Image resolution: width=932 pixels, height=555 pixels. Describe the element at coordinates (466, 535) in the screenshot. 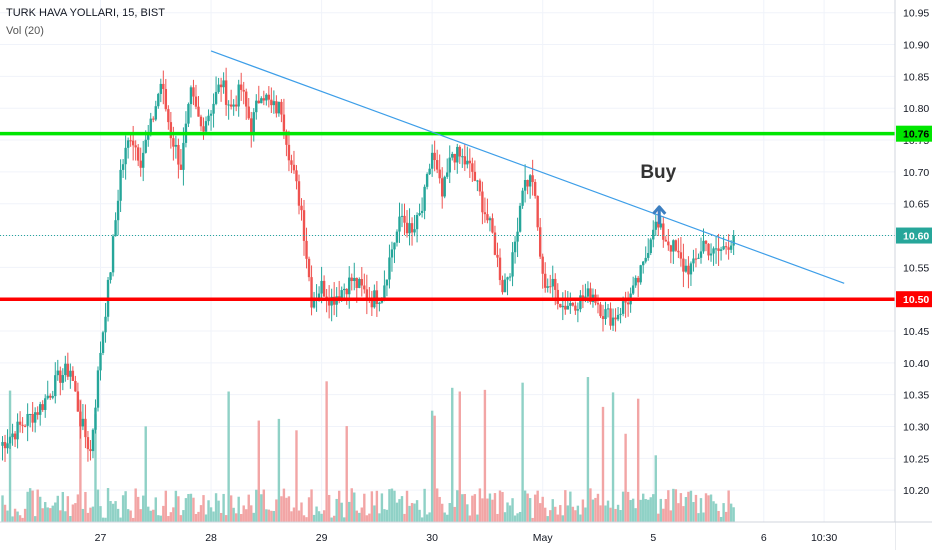

I see `time-axis: 27 28 29 30 May 5 6 10:30` at that location.